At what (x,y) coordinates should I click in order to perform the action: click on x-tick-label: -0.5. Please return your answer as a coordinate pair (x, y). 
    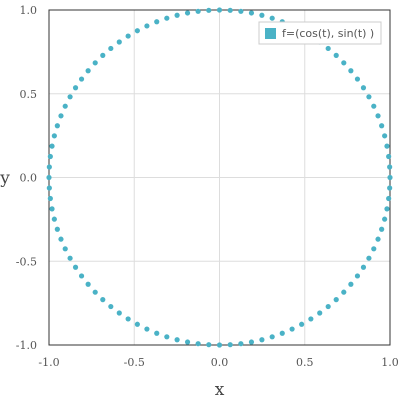
    Looking at the image, I should click on (134, 362).